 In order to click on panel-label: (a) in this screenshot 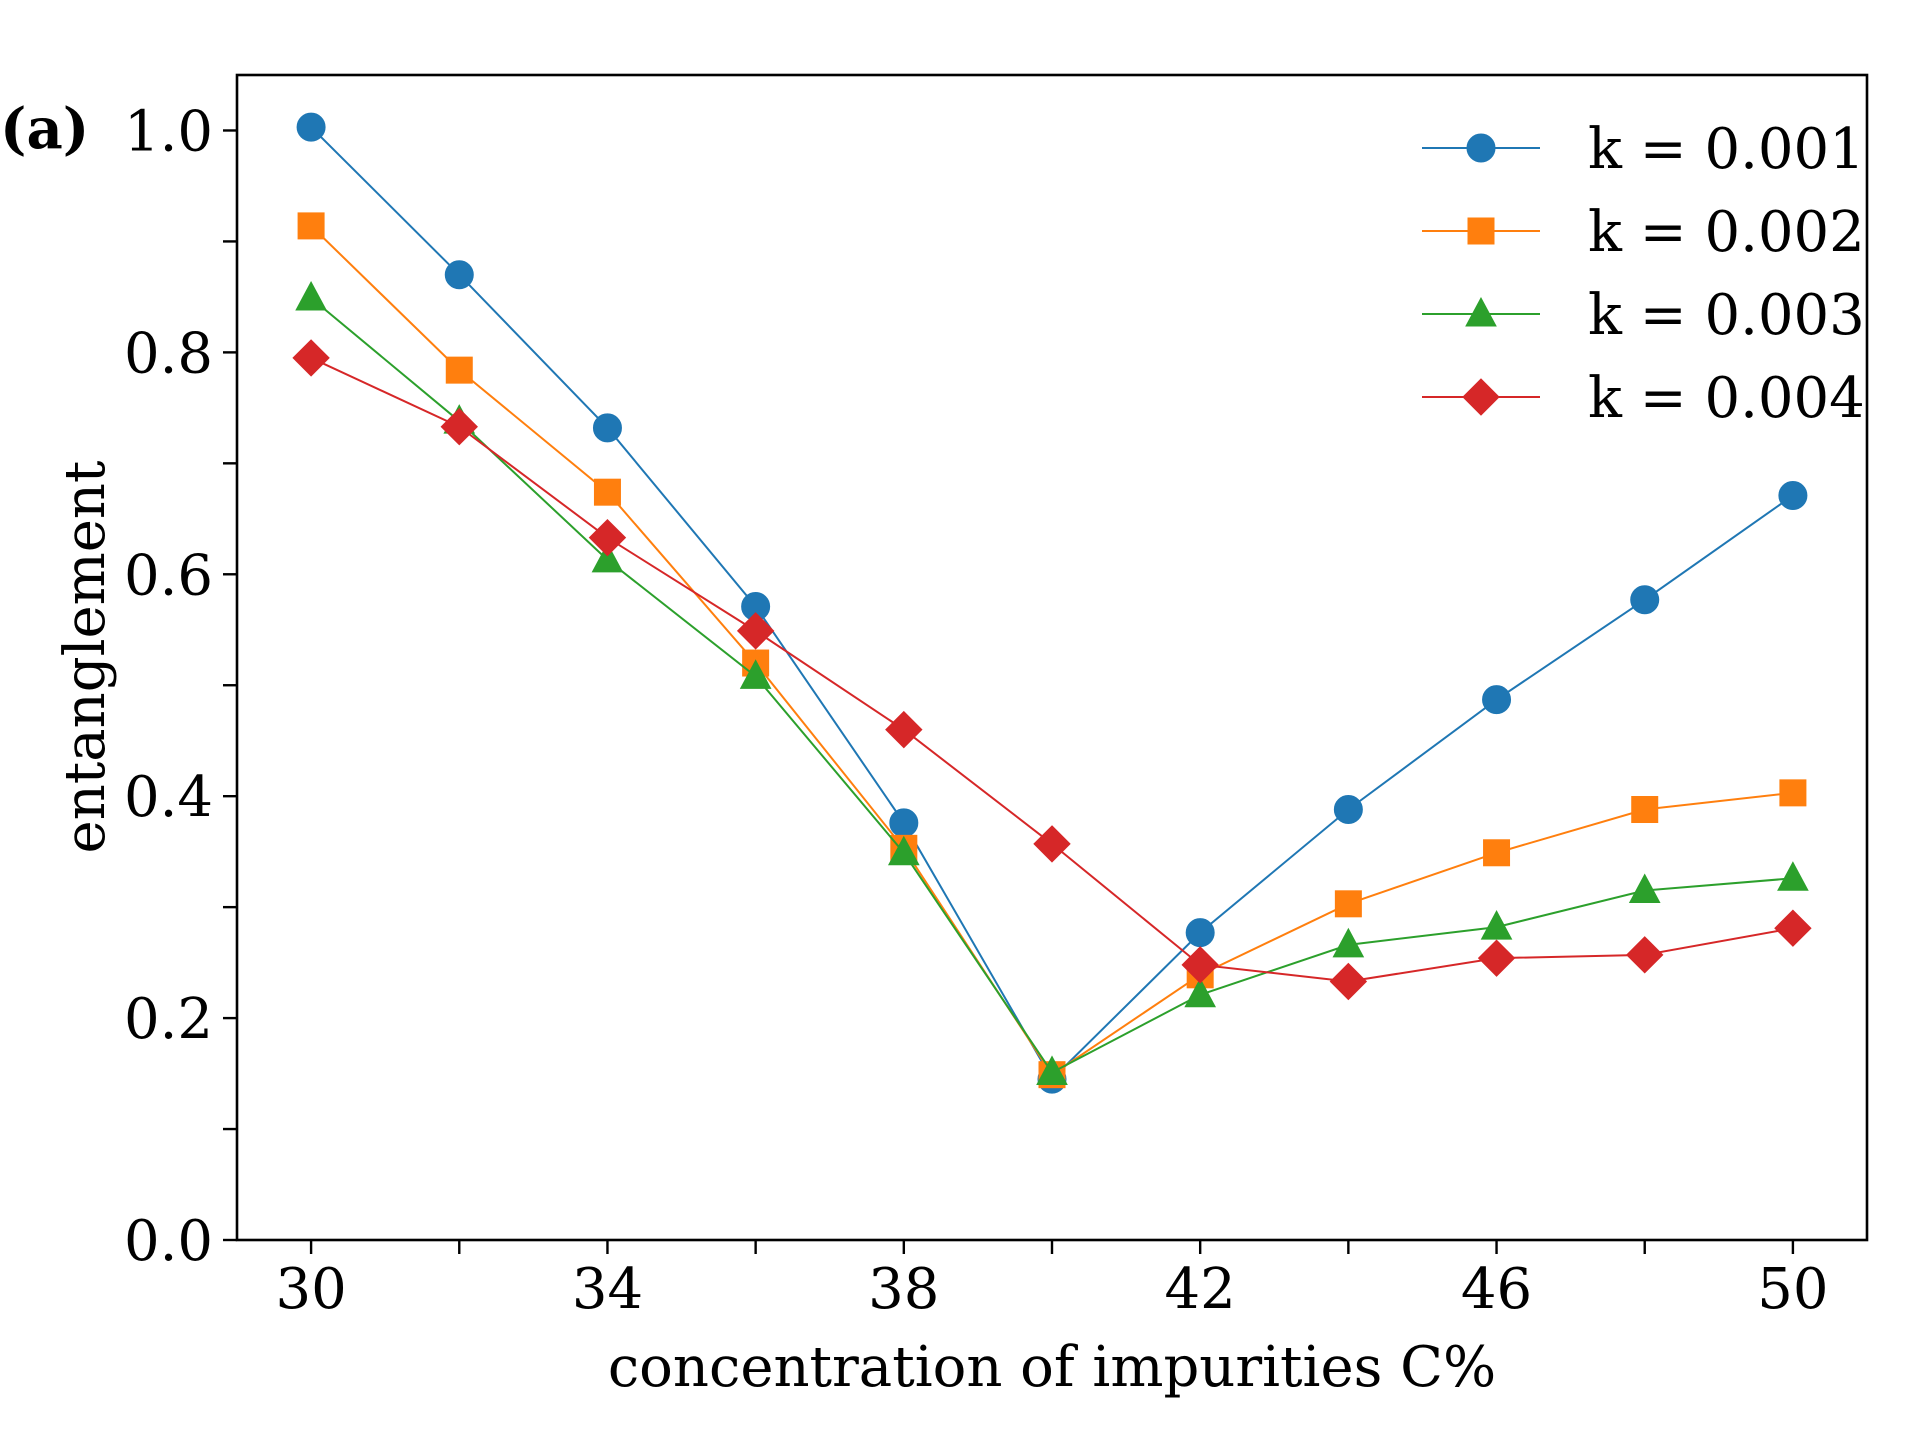, I will do `click(44, 129)`.